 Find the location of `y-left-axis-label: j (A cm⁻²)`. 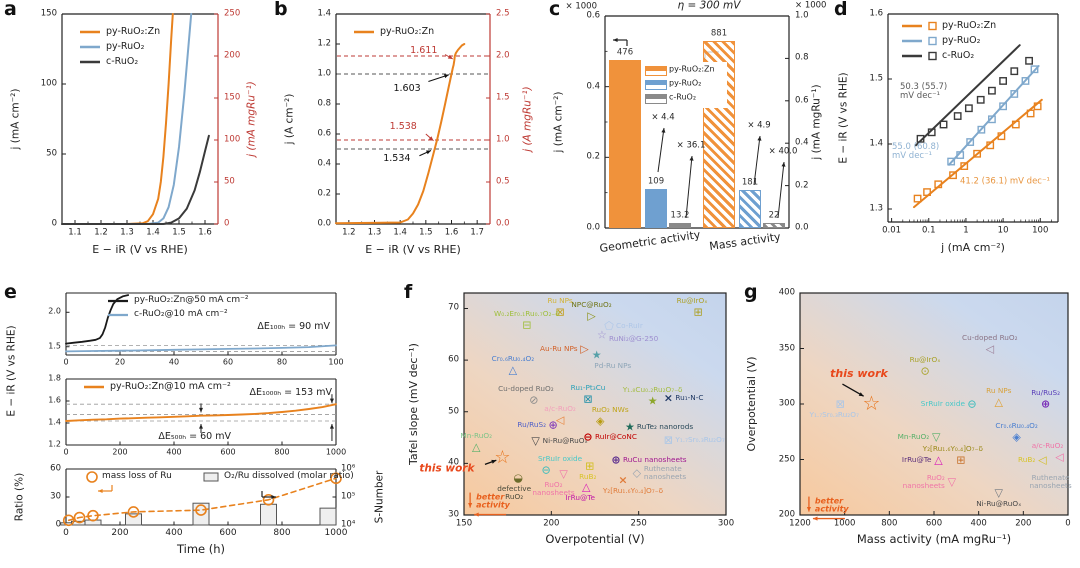

y-left-axis-label: j (A cm⁻²) is located at coordinates (289, 119).